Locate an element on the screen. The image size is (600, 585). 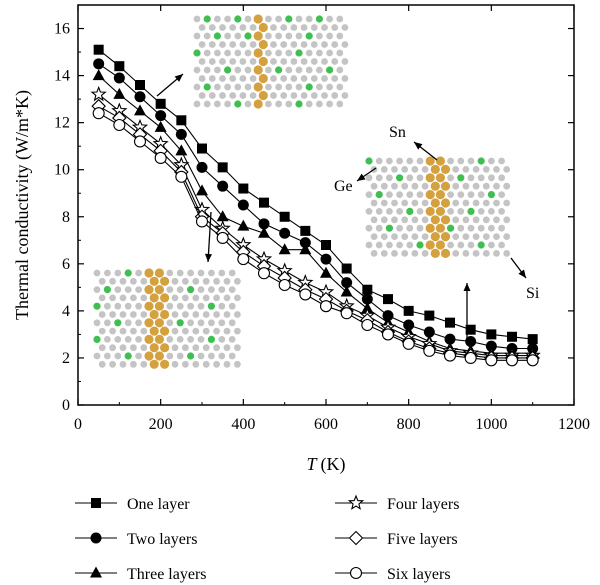
x-tick-label: 800 is located at coordinates (409, 424).